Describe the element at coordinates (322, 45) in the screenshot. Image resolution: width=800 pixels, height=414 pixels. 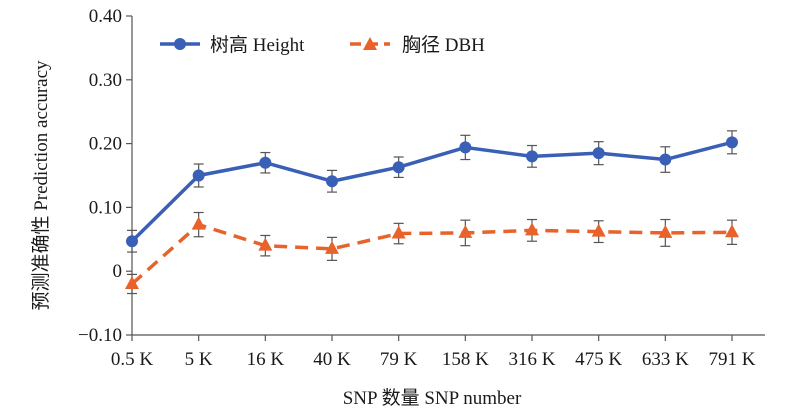
I see `legend: 树高 Height 胸径 DBH` at that location.